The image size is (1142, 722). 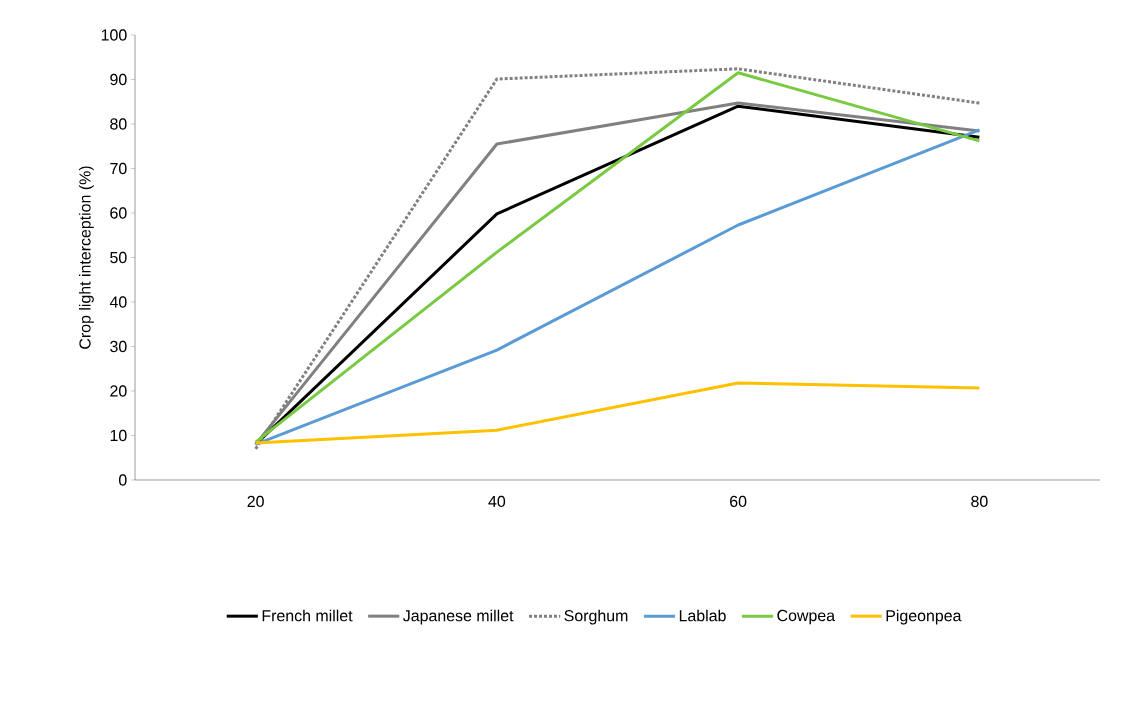 I want to click on y-tick-label: 40, so click(x=118, y=302).